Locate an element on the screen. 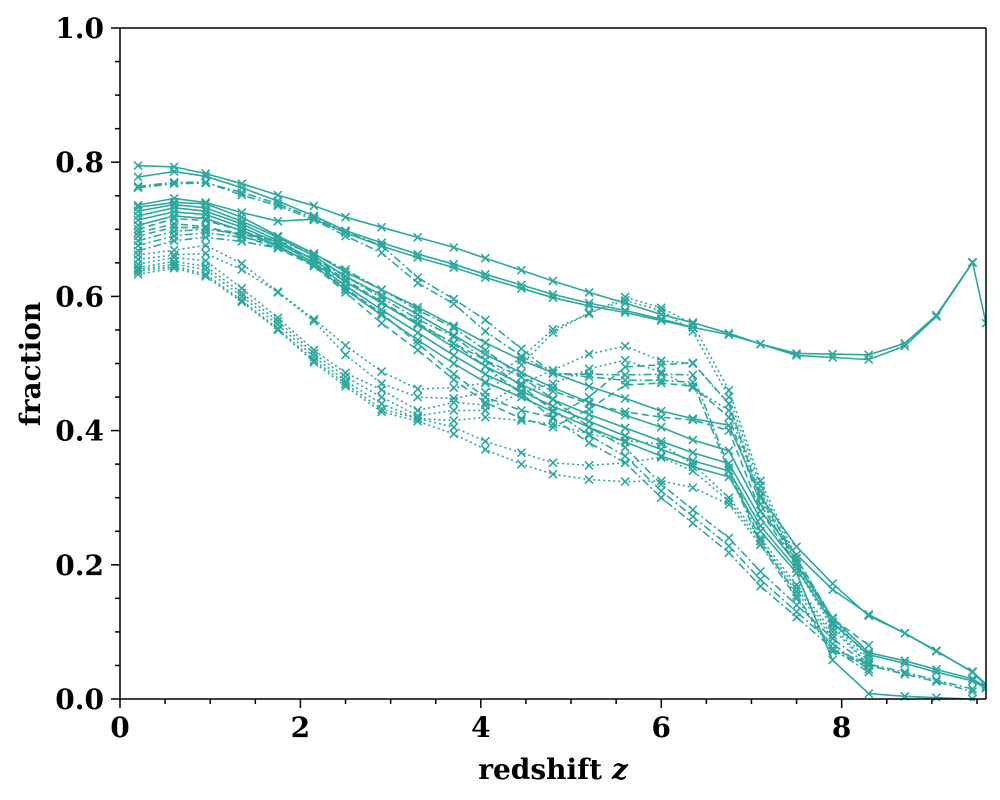 This screenshot has height=800, width=1000. y-axis-label: fraction is located at coordinates (30, 364).